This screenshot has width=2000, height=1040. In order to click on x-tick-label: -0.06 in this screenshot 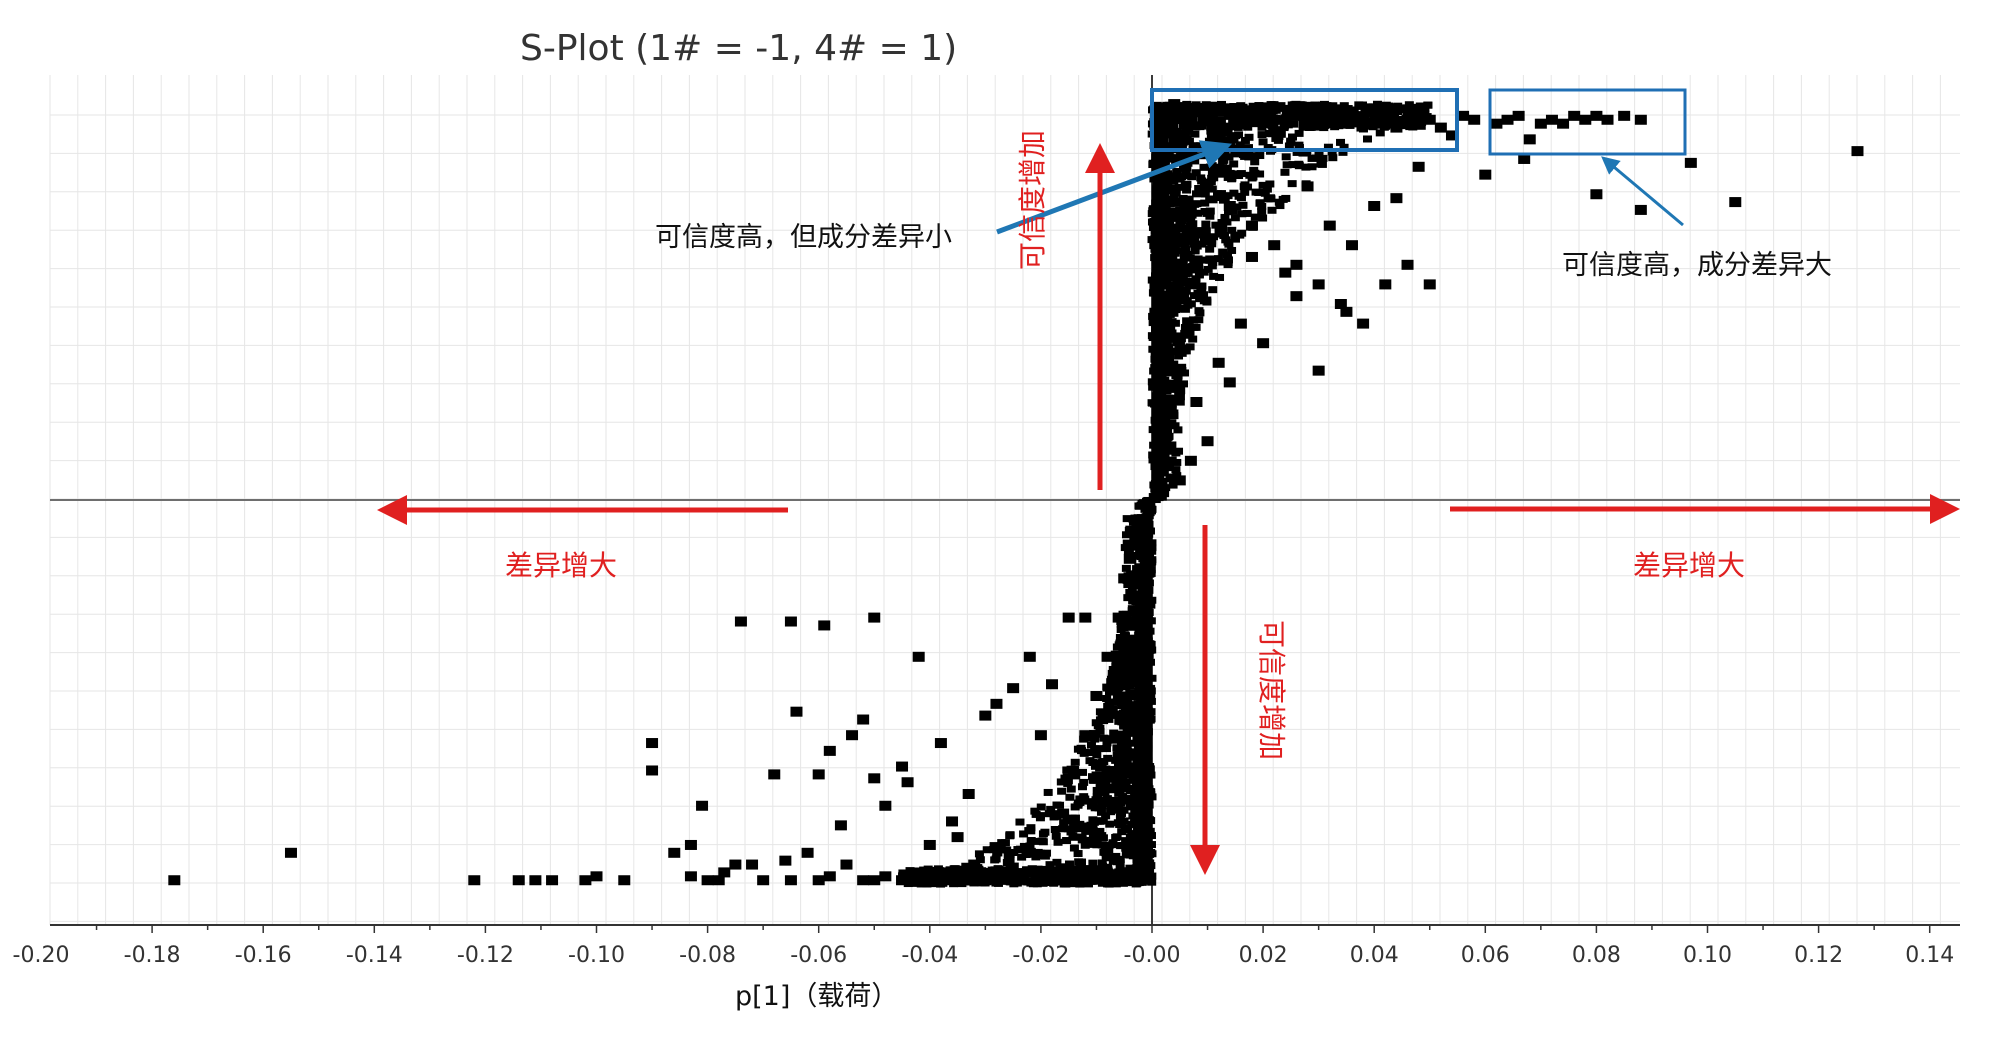, I will do `click(818, 955)`.